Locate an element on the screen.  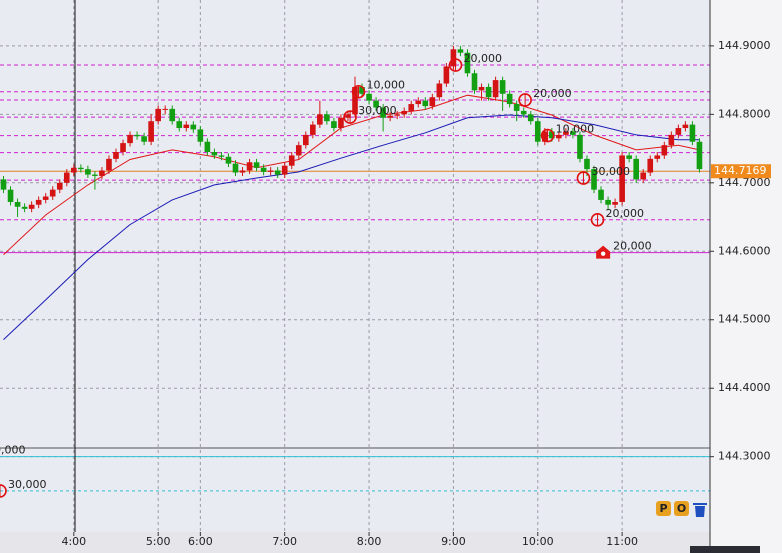
x-tick-label: 5:00 is located at coordinates (158, 541).